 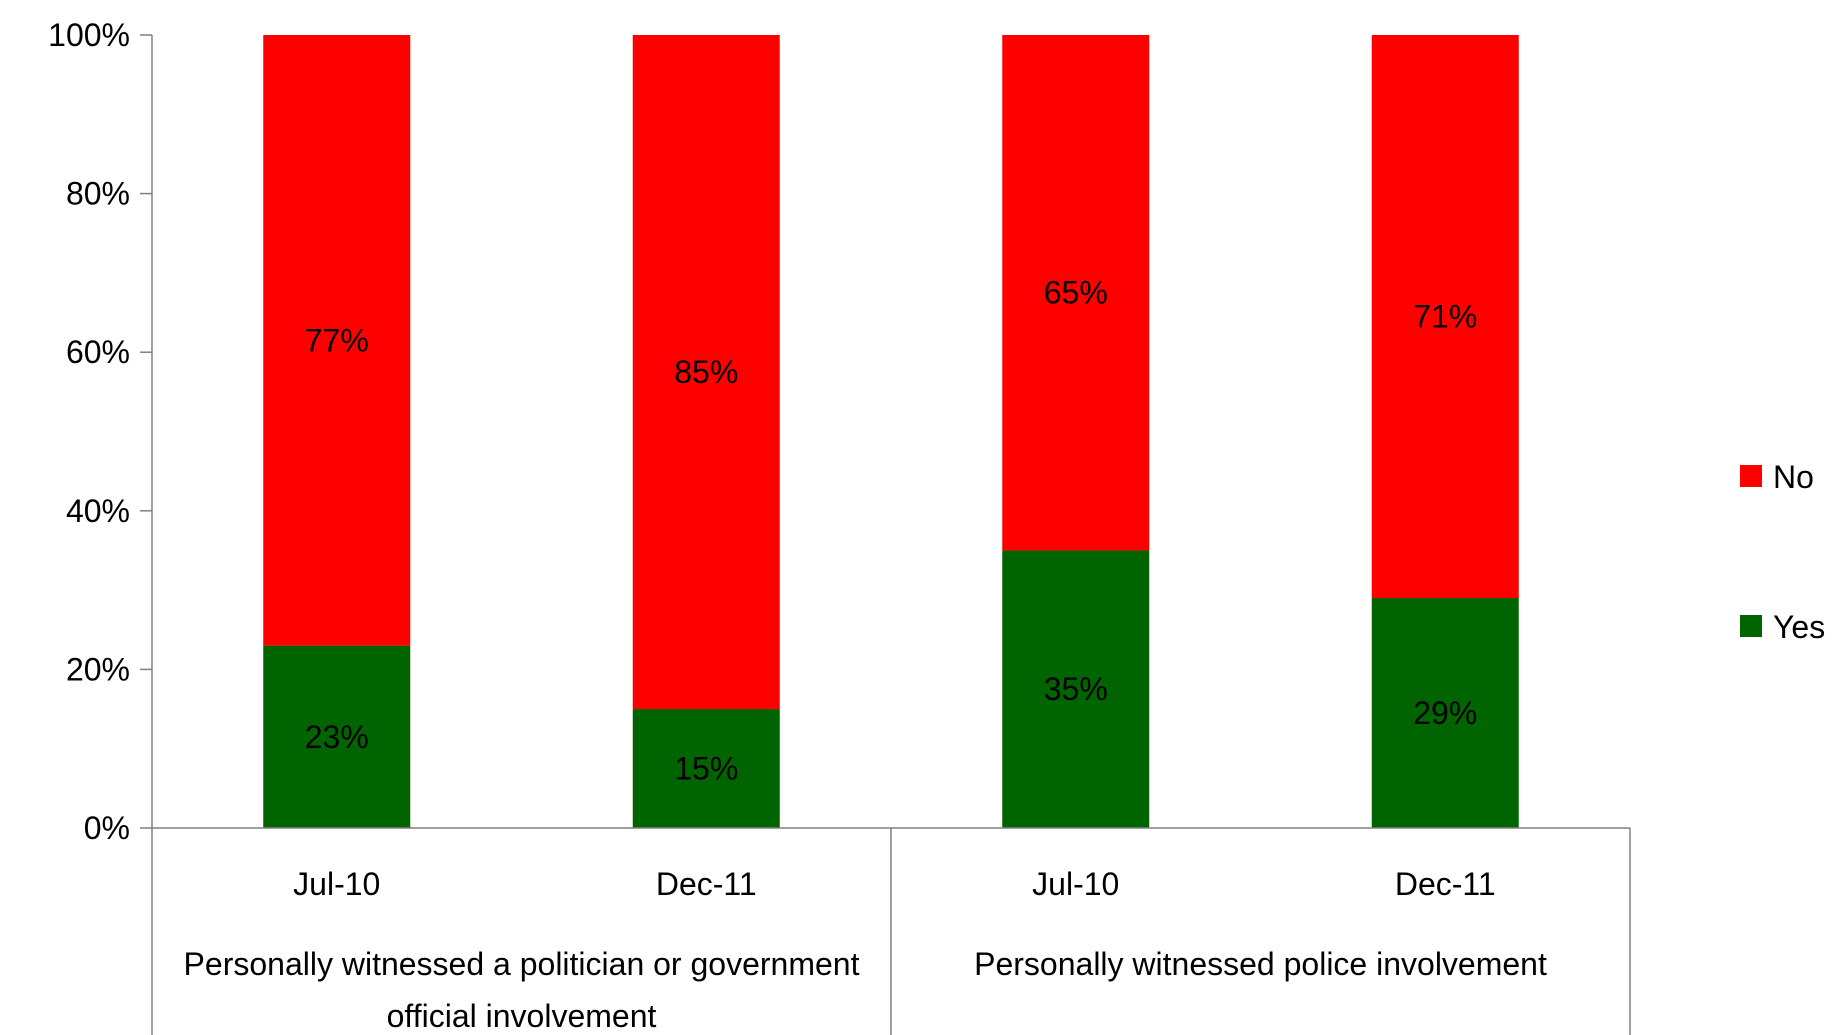 I want to click on y-tick-label: 80%, so click(x=98, y=194).